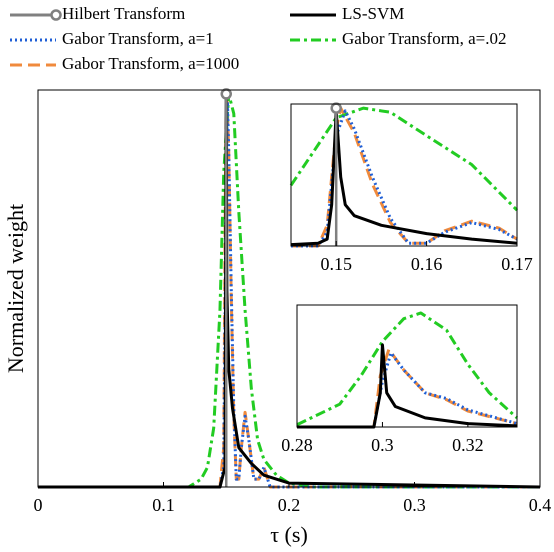 This screenshot has height=552, width=554. What do you see at coordinates (336, 264) in the screenshot?
I see `x-tick-label: 0.15` at bounding box center [336, 264].